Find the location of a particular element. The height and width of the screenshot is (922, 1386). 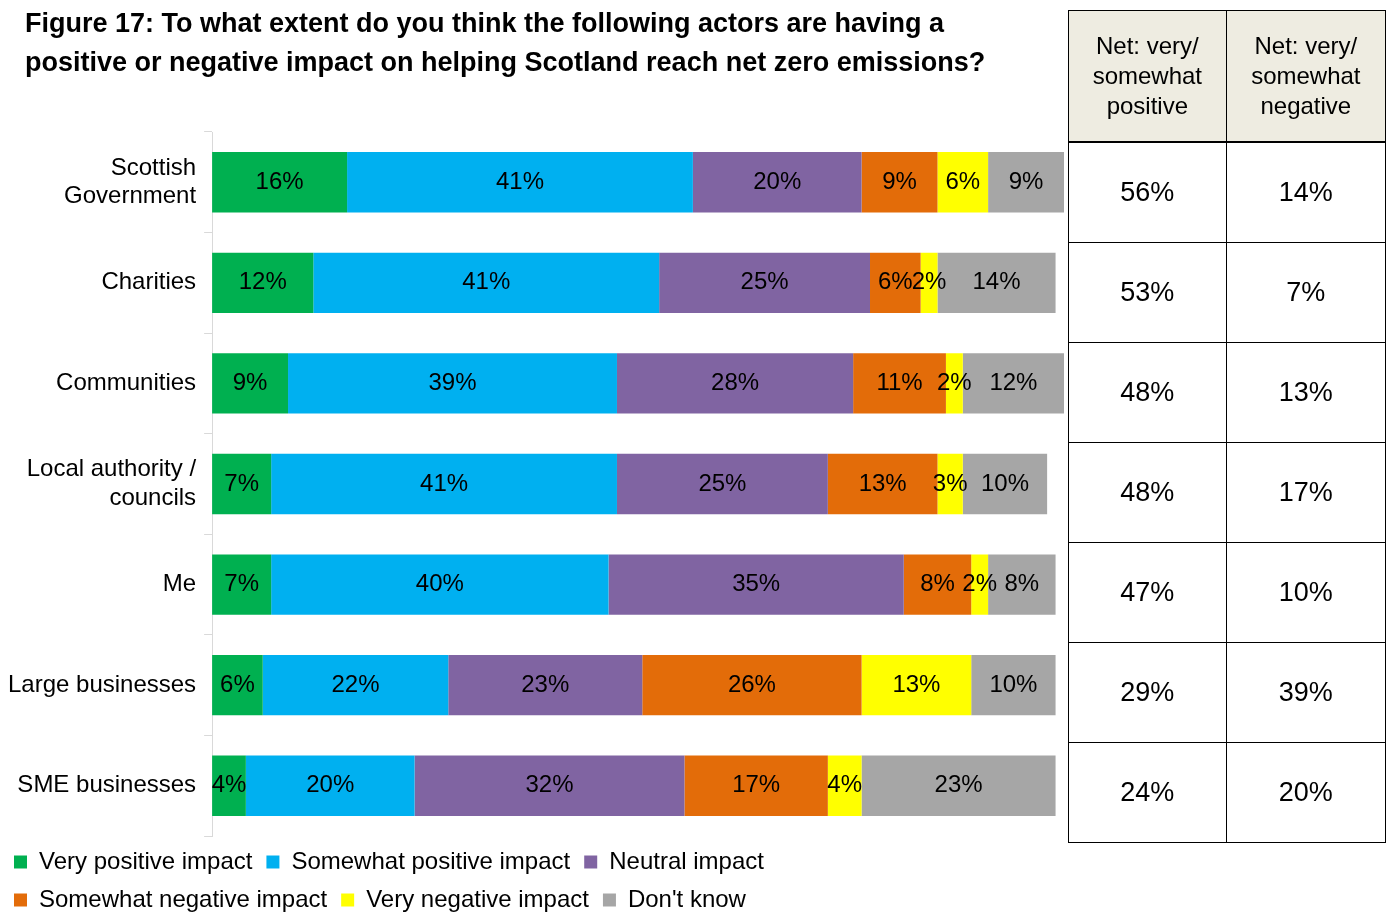

text: 29% is located at coordinates (1147, 692).